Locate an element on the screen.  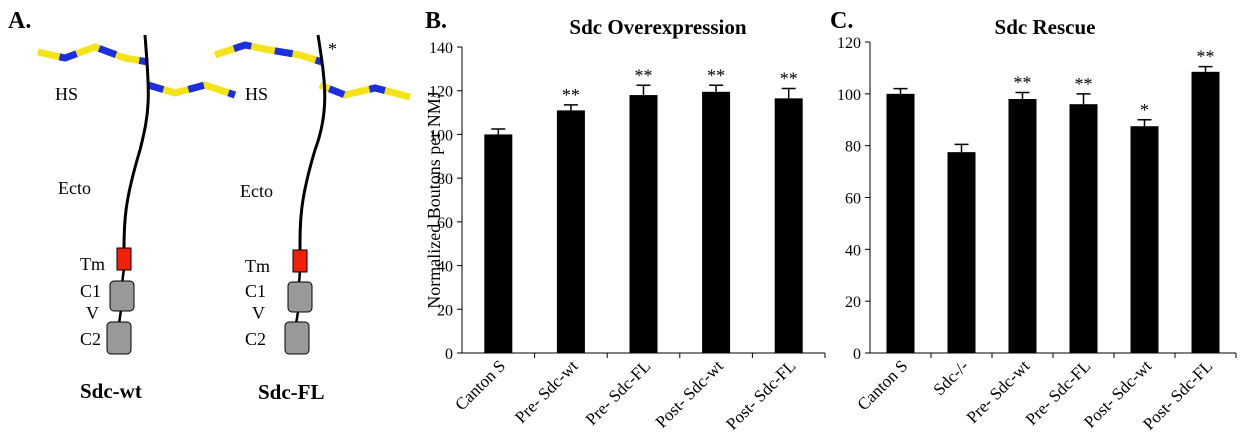
significance: * is located at coordinates (1144, 110).